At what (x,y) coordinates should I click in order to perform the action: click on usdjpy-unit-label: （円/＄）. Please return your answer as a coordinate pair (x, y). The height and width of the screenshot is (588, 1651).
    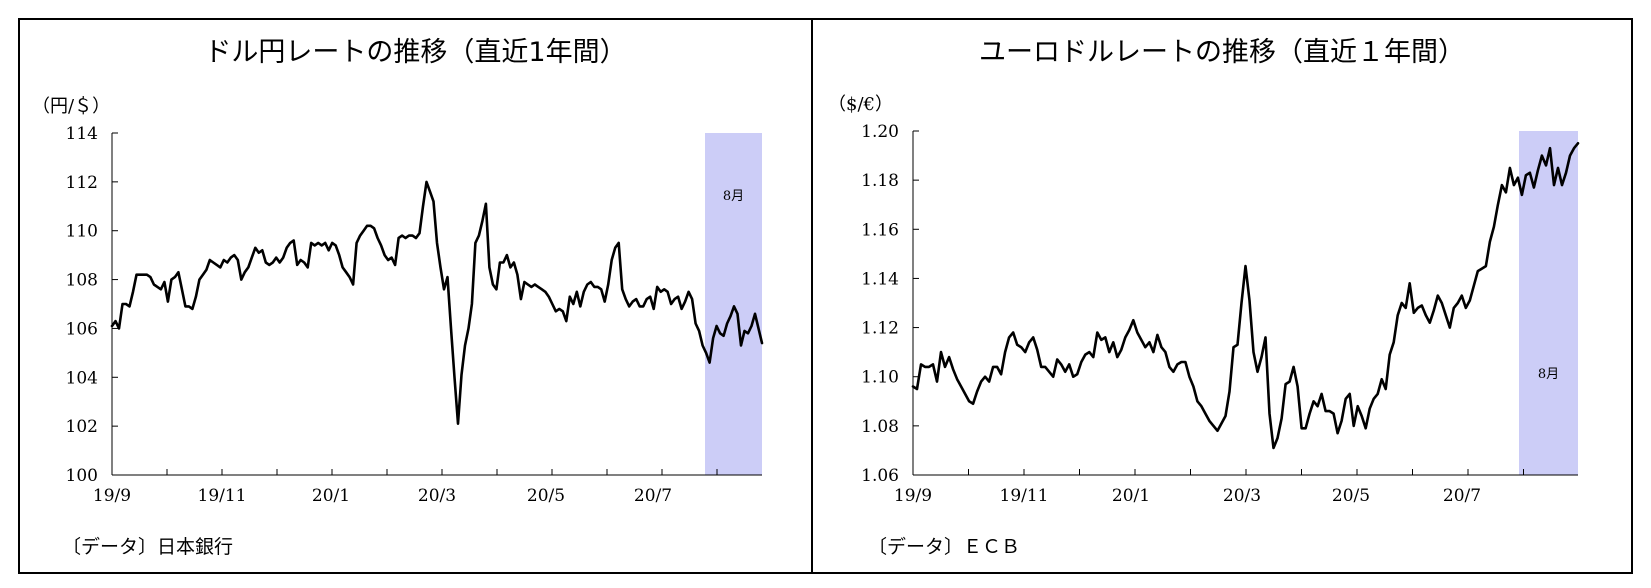
    Looking at the image, I should click on (71, 106).